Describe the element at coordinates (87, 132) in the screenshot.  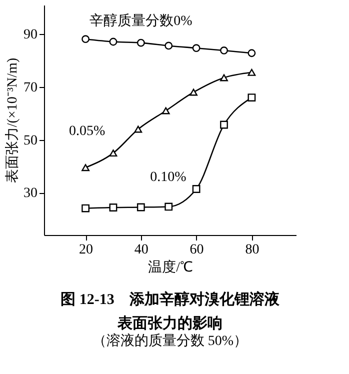
I see `series-label: 0.05%` at that location.